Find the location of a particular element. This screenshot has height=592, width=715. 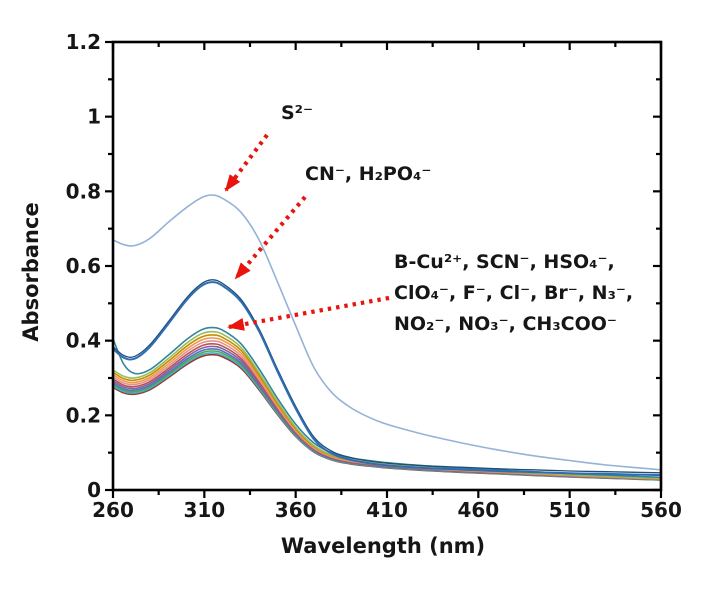

annotation-s2-label: S²⁻ is located at coordinates (297, 113).